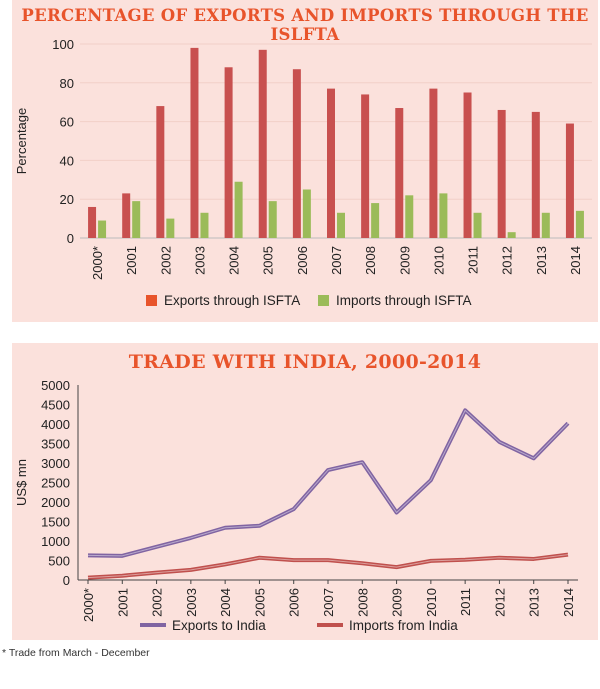 The image size is (600, 689). Describe the element at coordinates (501, 174) in the screenshot. I see `bar-exports-2012` at that location.